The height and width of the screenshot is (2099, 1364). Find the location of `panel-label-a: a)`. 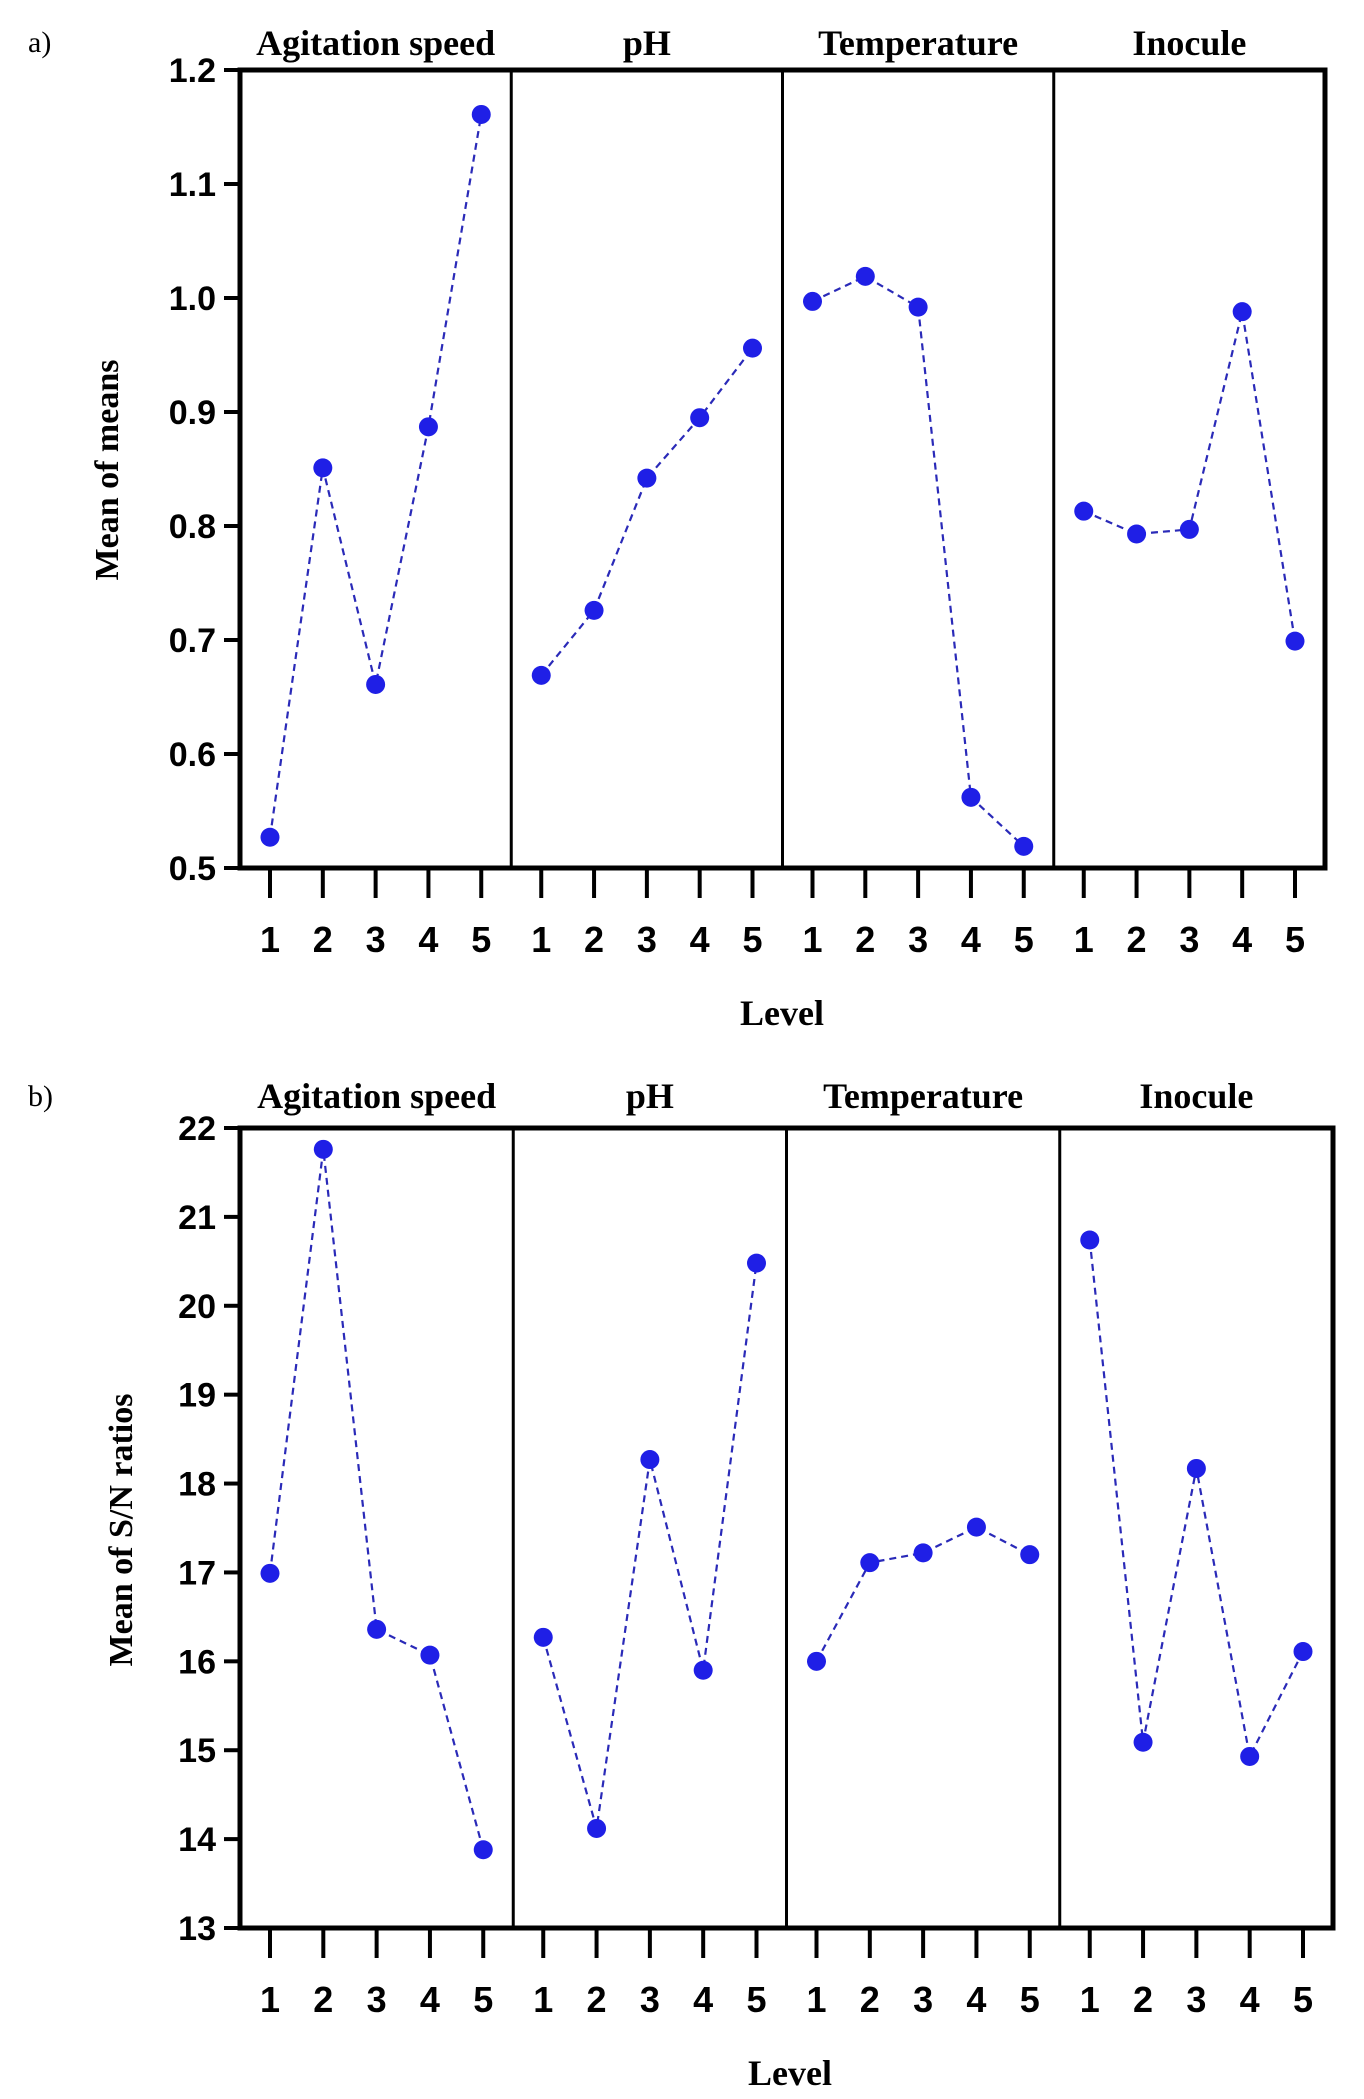

panel-label-a: a) is located at coordinates (39, 42).